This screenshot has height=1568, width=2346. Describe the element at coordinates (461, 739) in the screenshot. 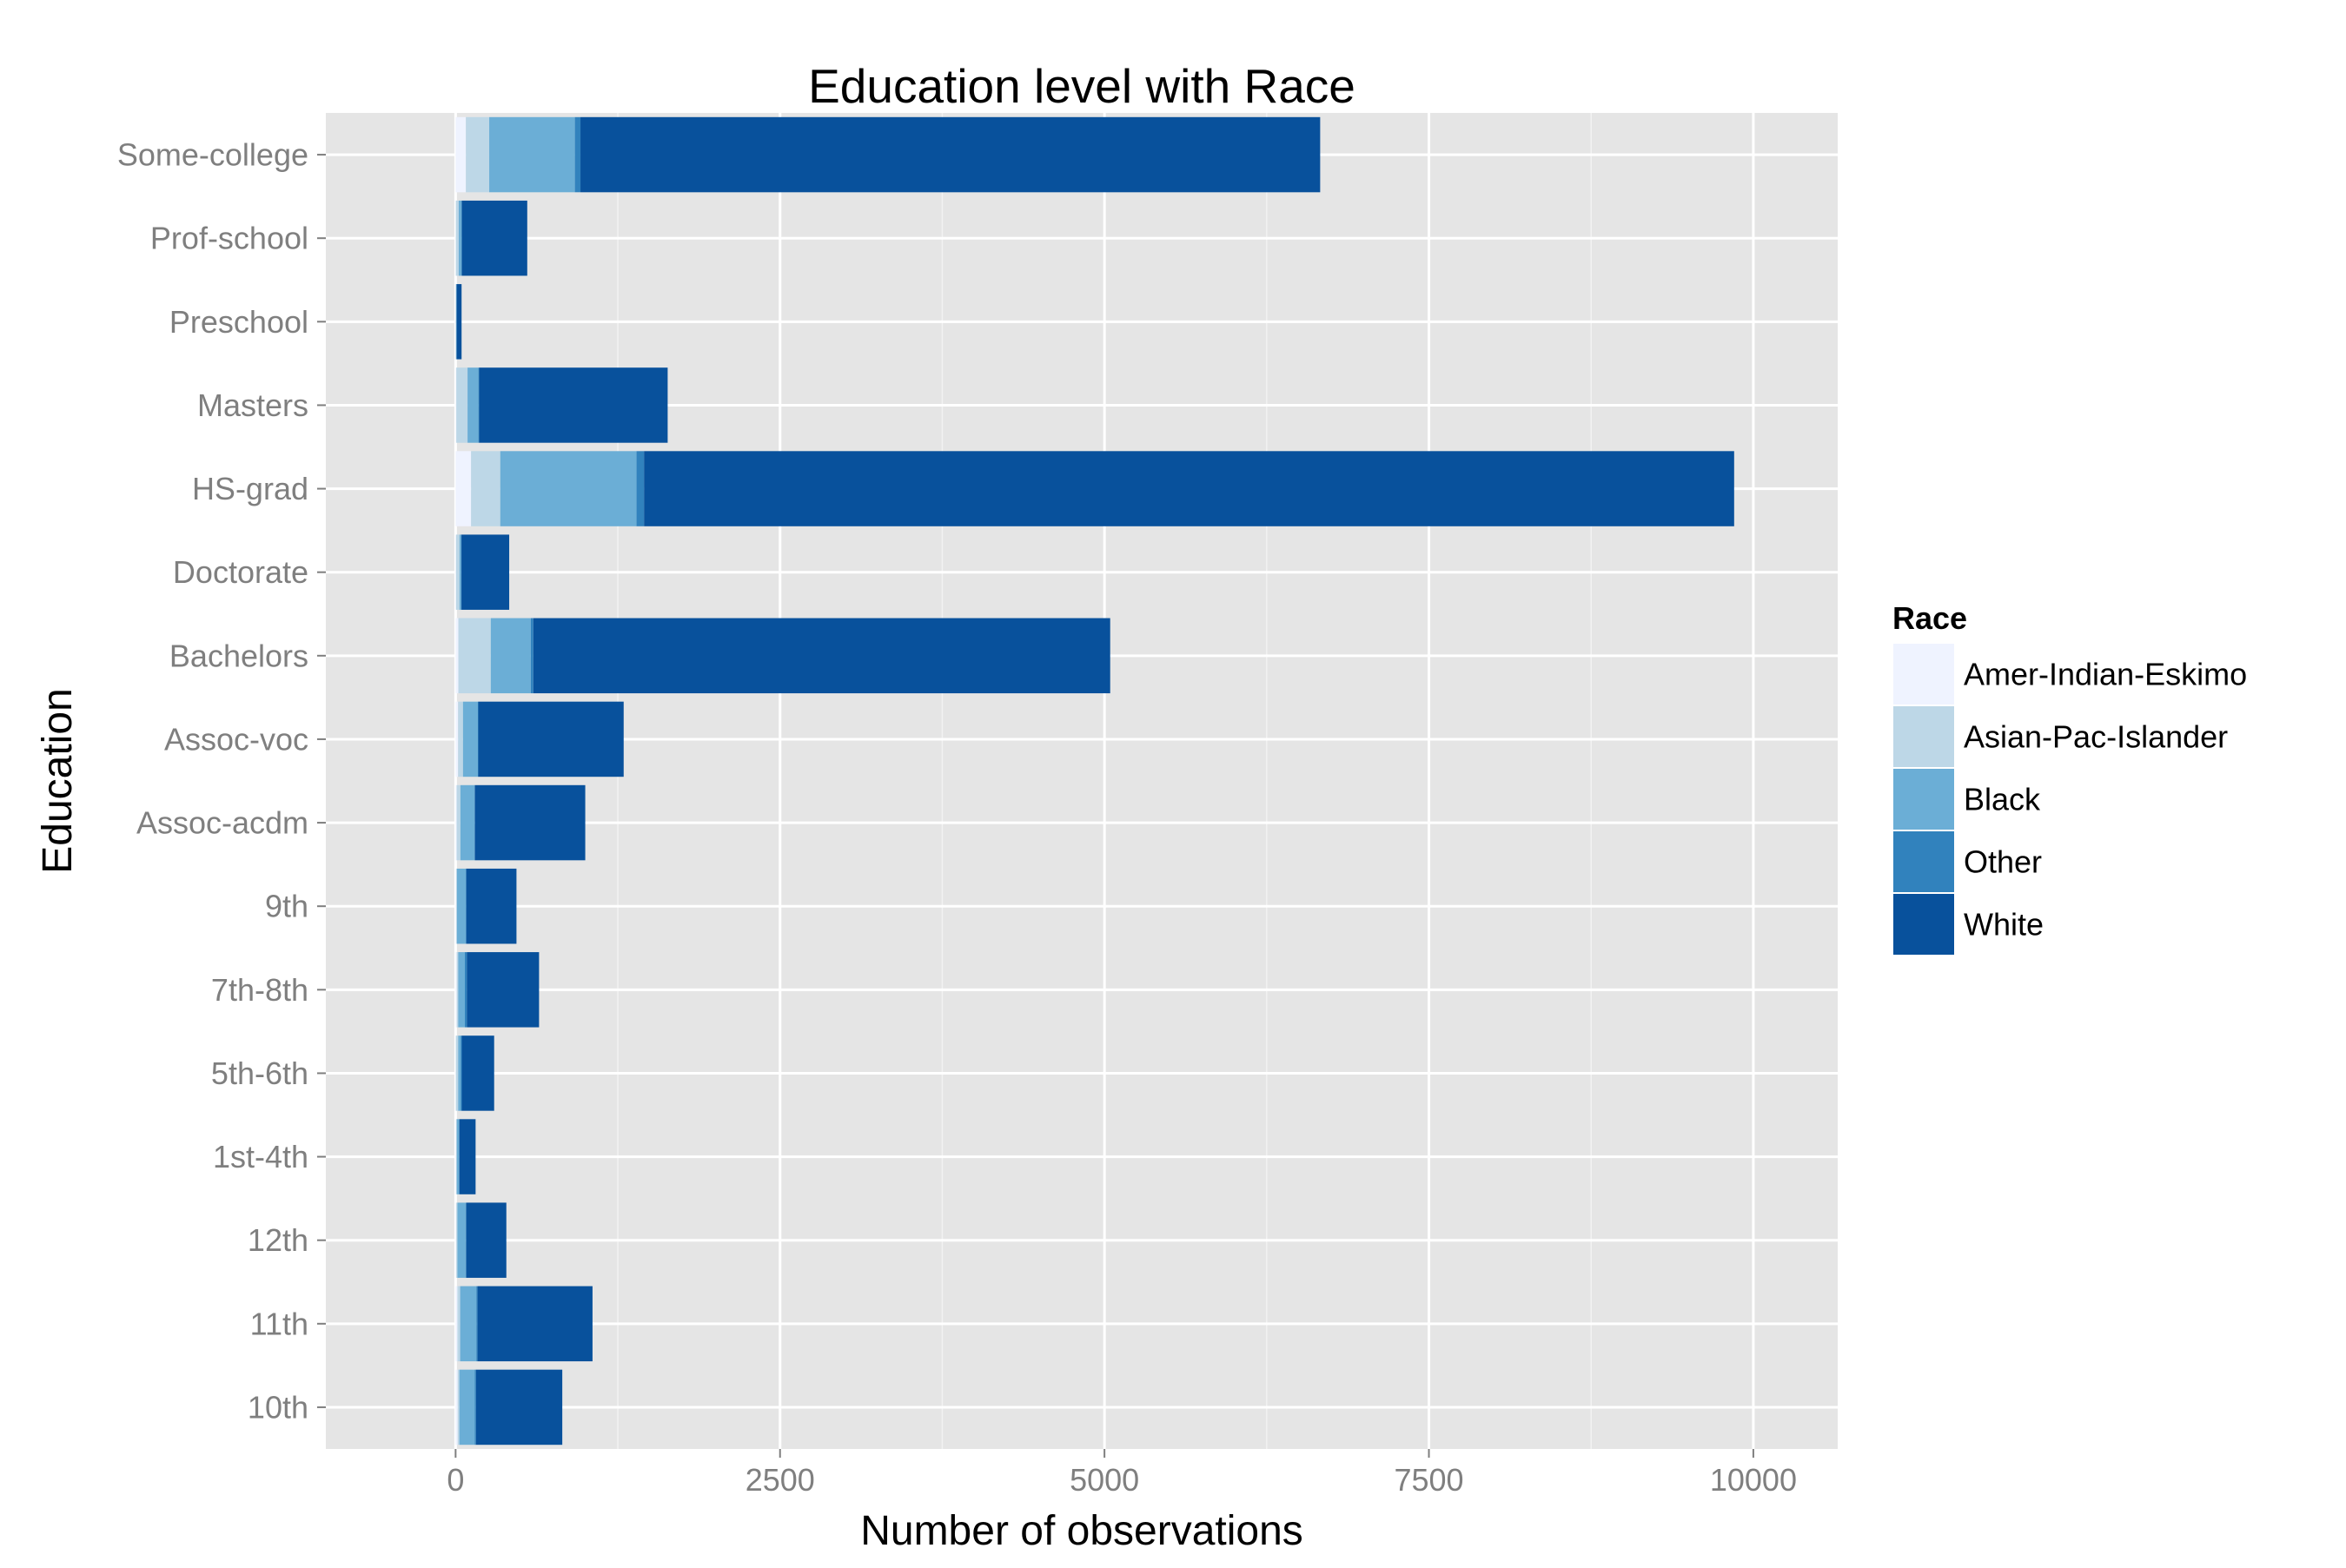

I see `bar-asian-pac-islander-assoc-voc` at that location.